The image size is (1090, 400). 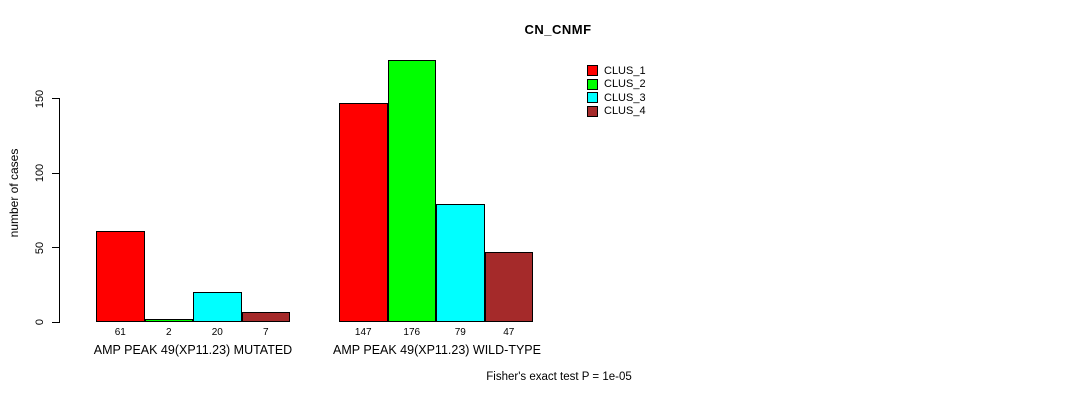 What do you see at coordinates (437, 350) in the screenshot?
I see `x-category-label-wild-type: AMP PEAK 49(XP11.23) WILD-TYPE` at bounding box center [437, 350].